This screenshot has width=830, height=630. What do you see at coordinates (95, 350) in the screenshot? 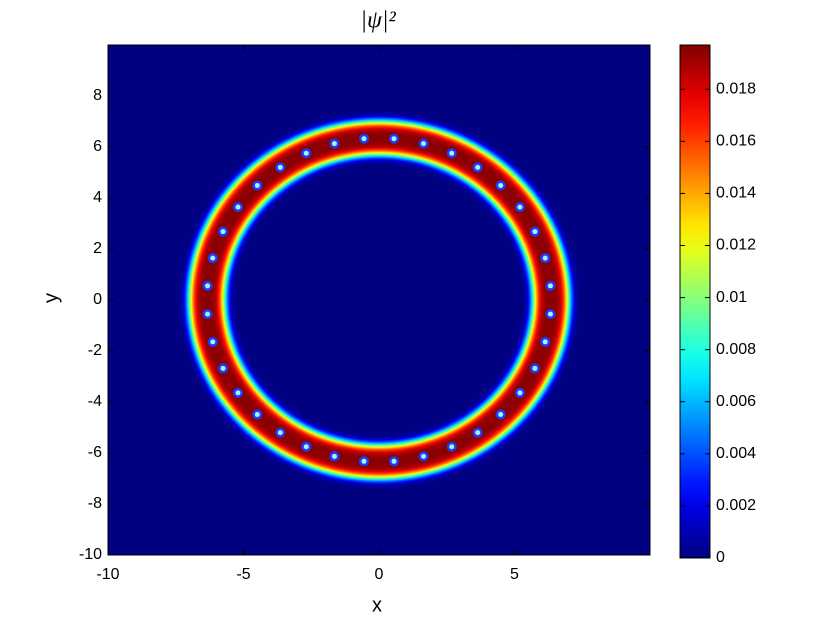
I see `y-tick-label: -2` at bounding box center [95, 350].